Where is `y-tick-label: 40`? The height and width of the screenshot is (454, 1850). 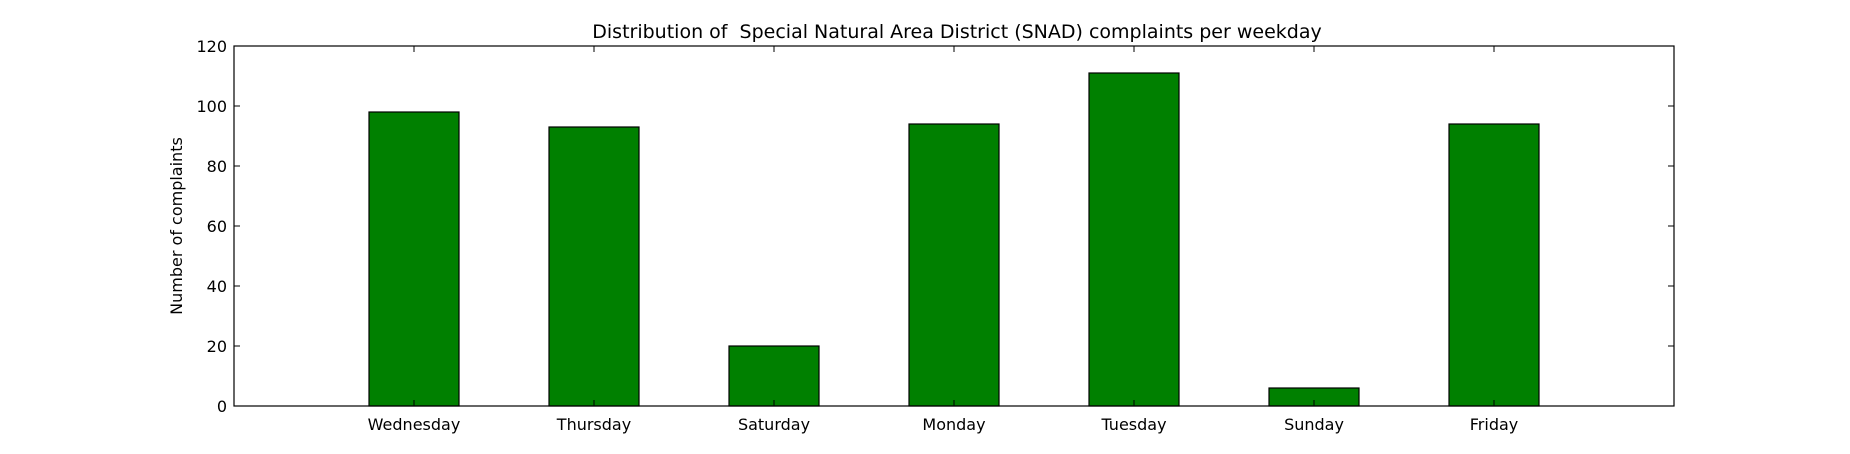 y-tick-label: 40 is located at coordinates (217, 286).